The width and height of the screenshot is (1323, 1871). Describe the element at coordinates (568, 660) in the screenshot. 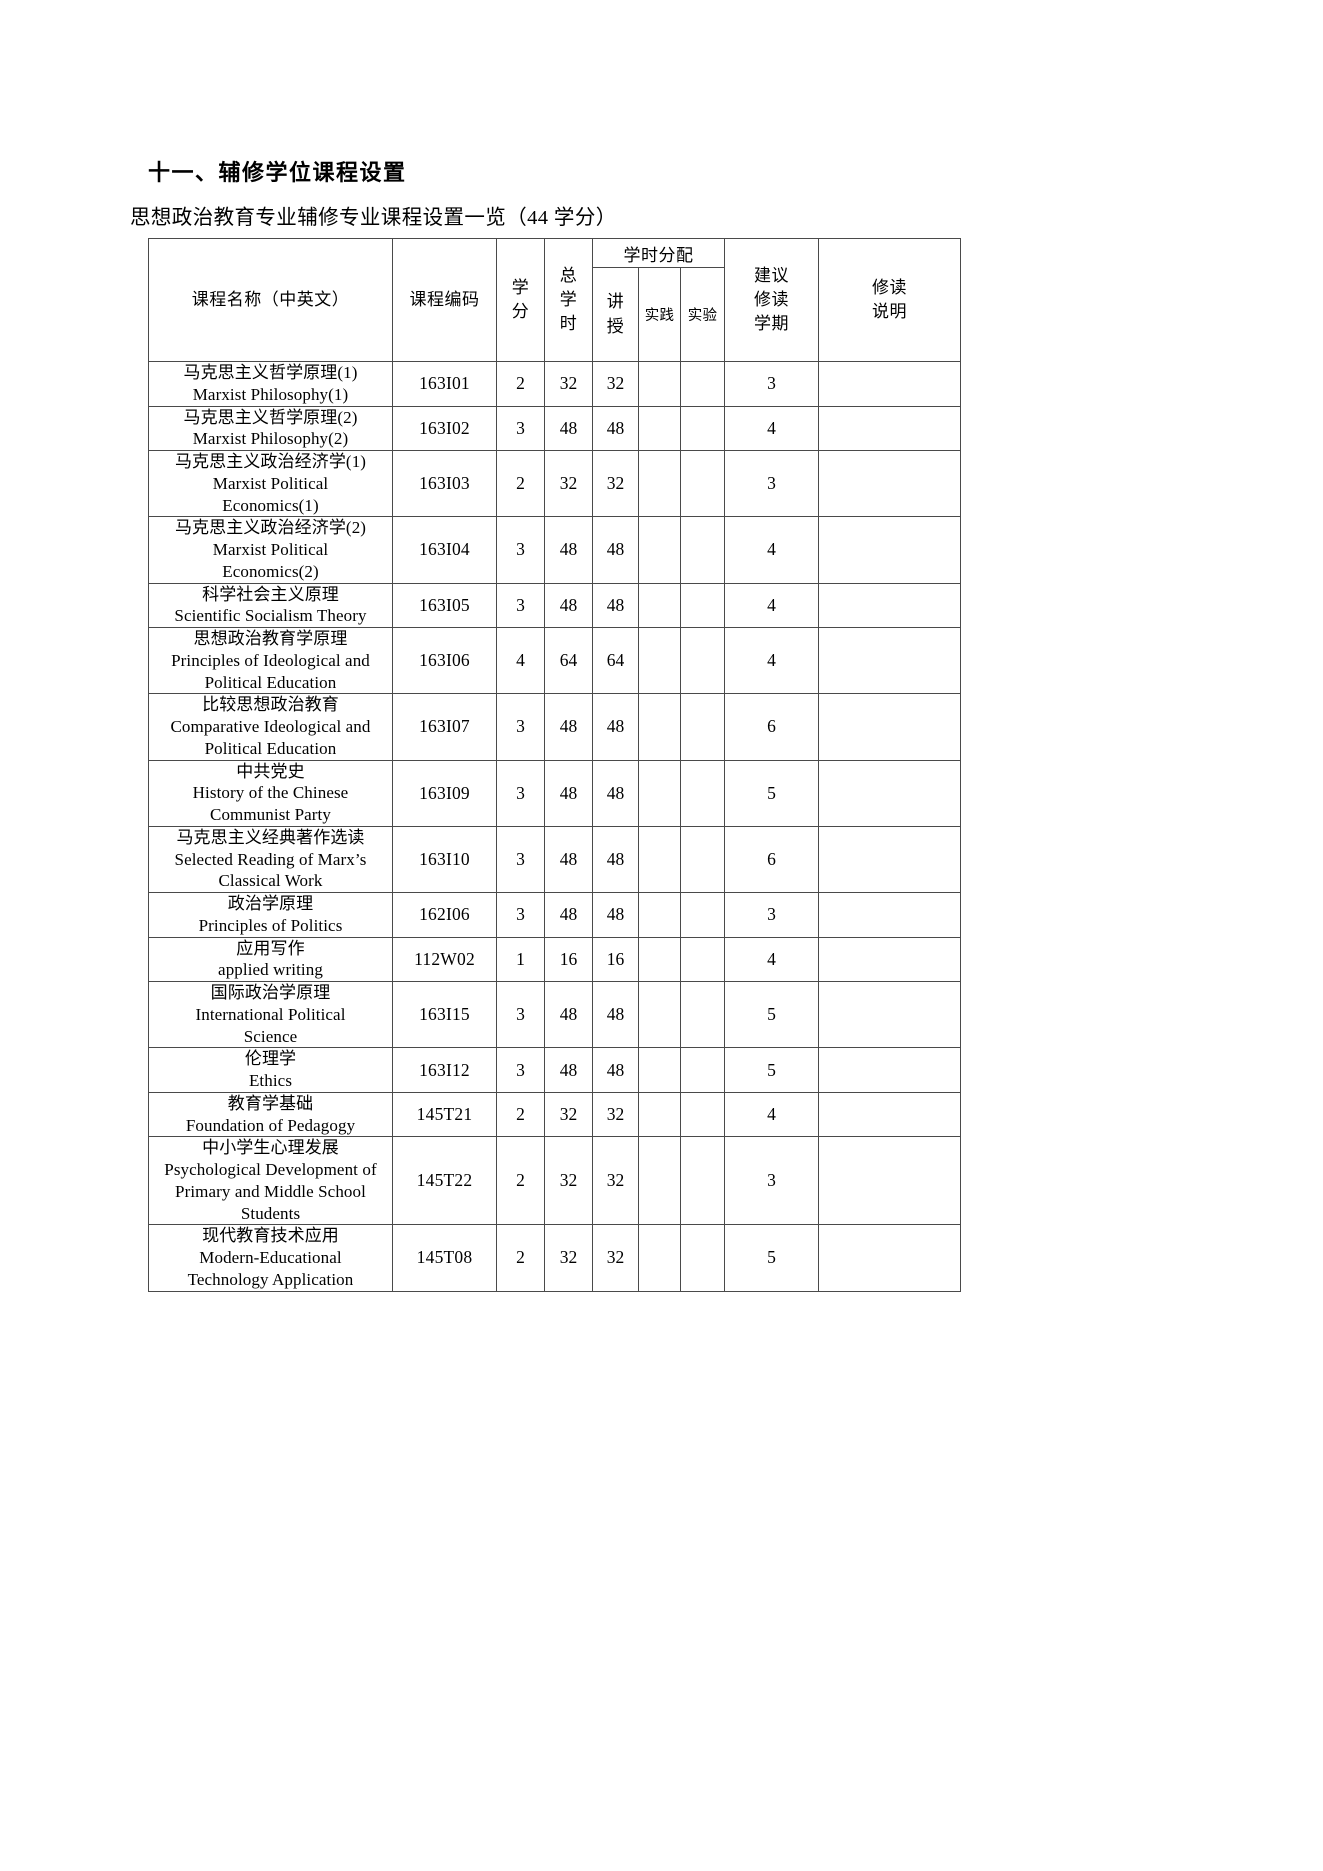

I see `cell-total-hours: 64` at that location.